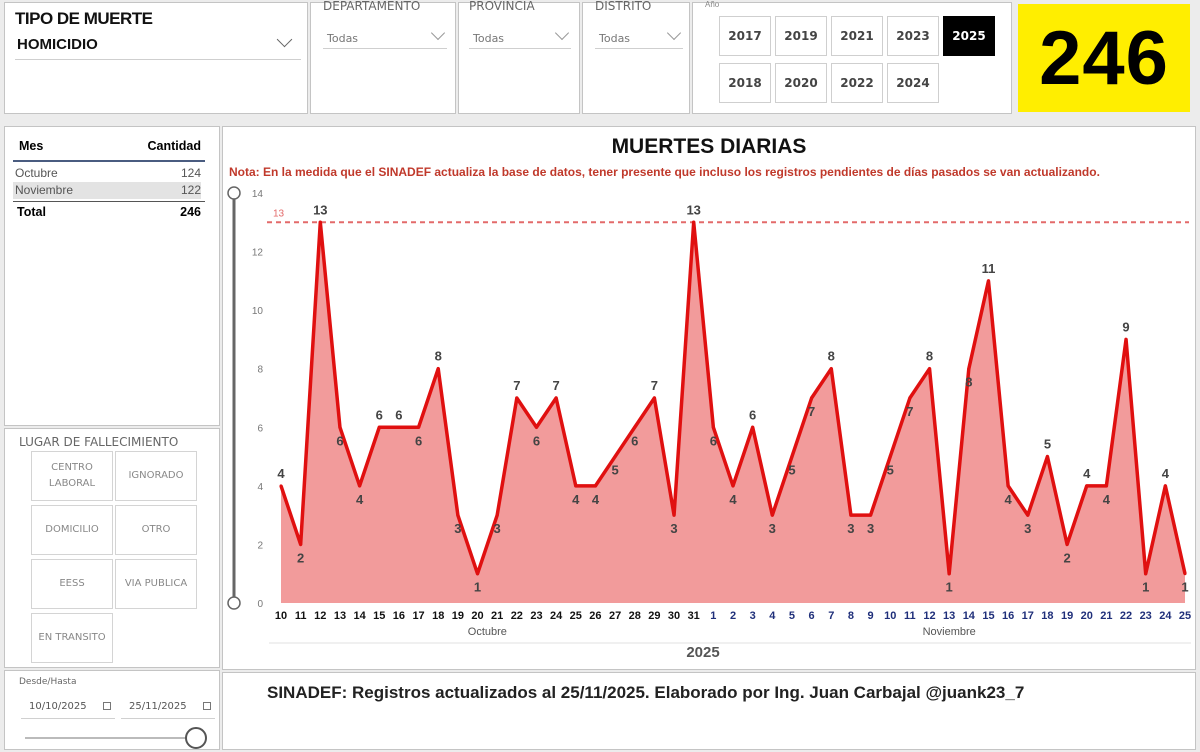  What do you see at coordinates (320, 616) in the screenshot?
I see `x-tick-label: 12` at bounding box center [320, 616].